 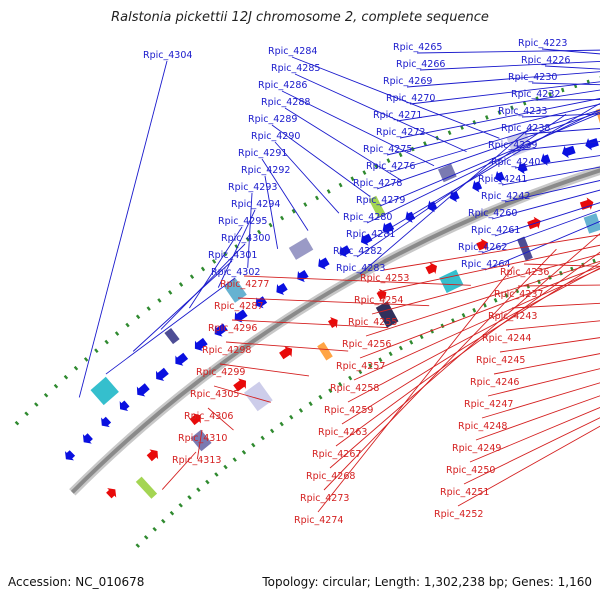 What do you see at coordinates (377, 183) in the screenshot?
I see `gene-label: Rpic_4278` at bounding box center [377, 183].